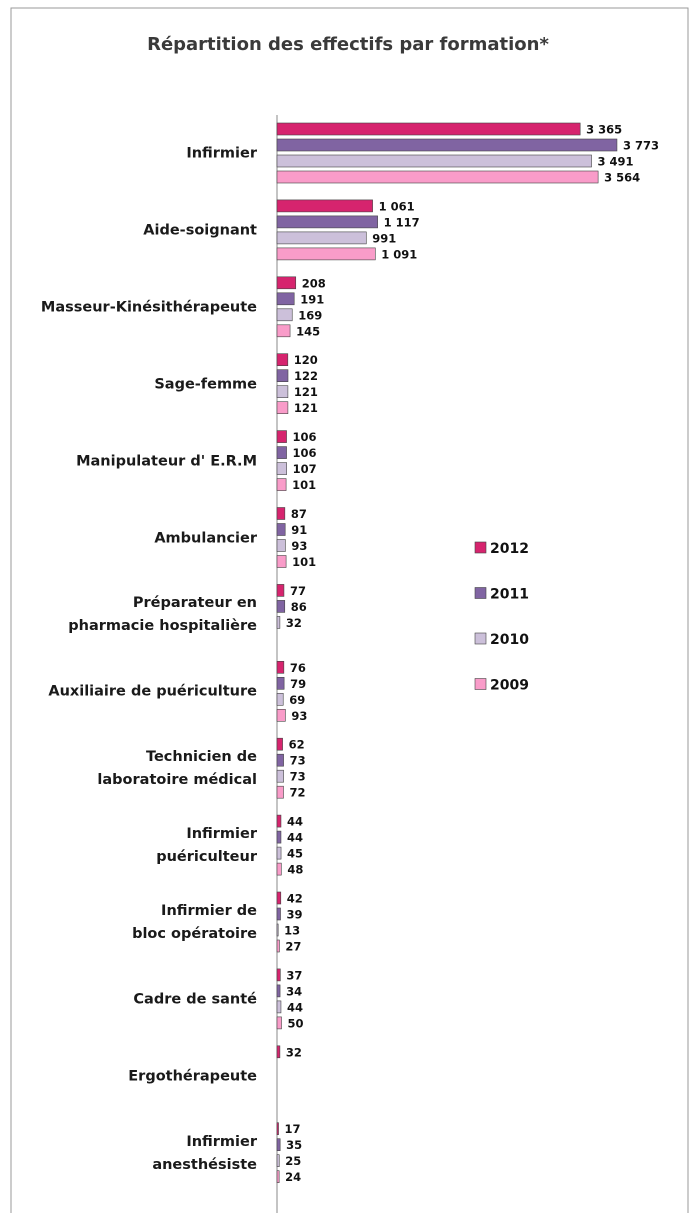 The image size is (696, 1213). I want to click on category-label: Sage-femme, so click(205, 384).